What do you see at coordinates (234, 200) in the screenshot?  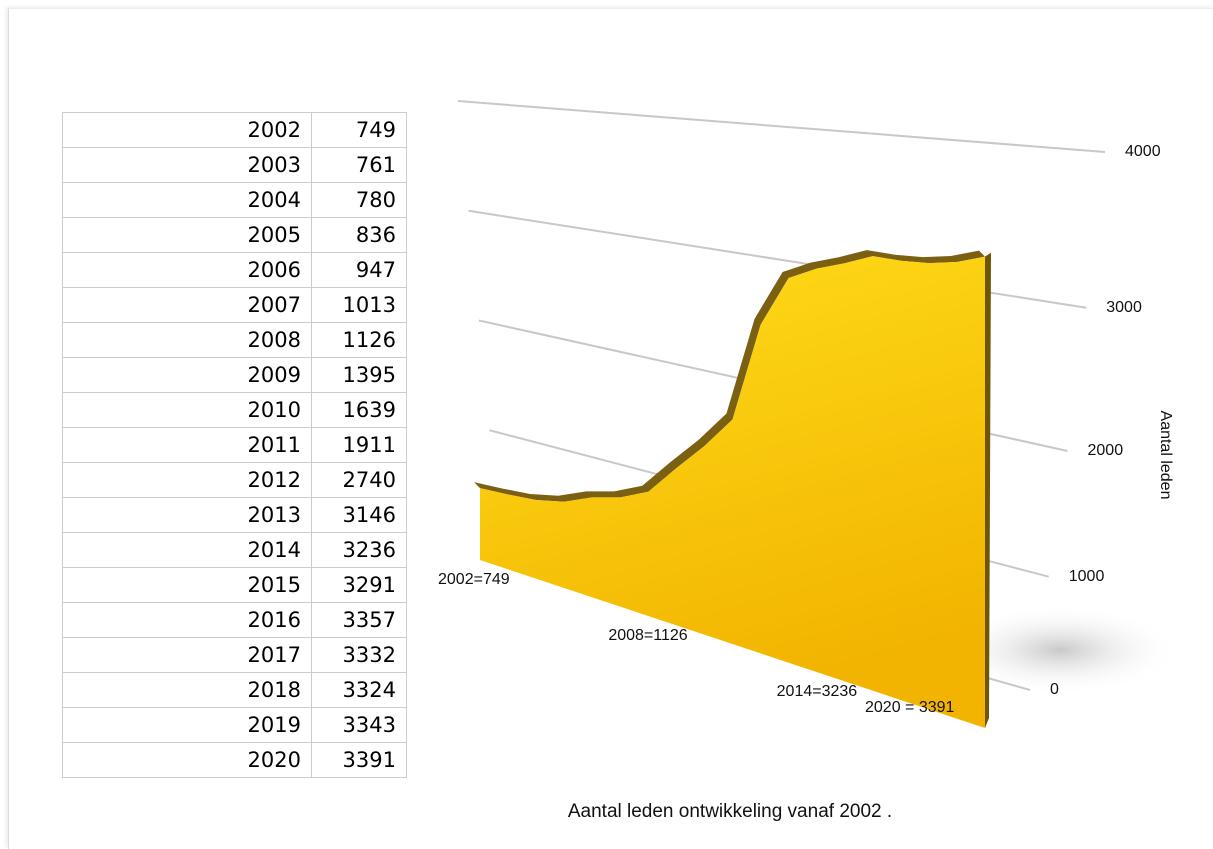 I see `table-row: 2004 780` at bounding box center [234, 200].